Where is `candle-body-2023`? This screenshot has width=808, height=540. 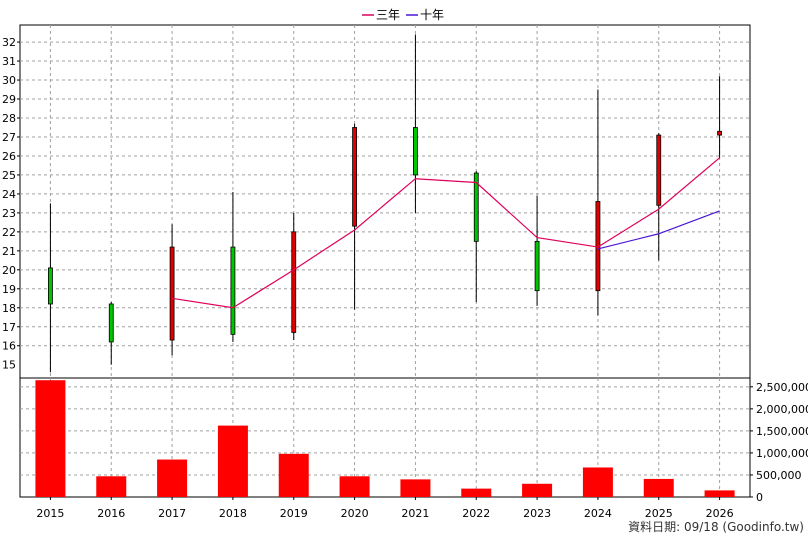 candle-body-2023 is located at coordinates (537, 266).